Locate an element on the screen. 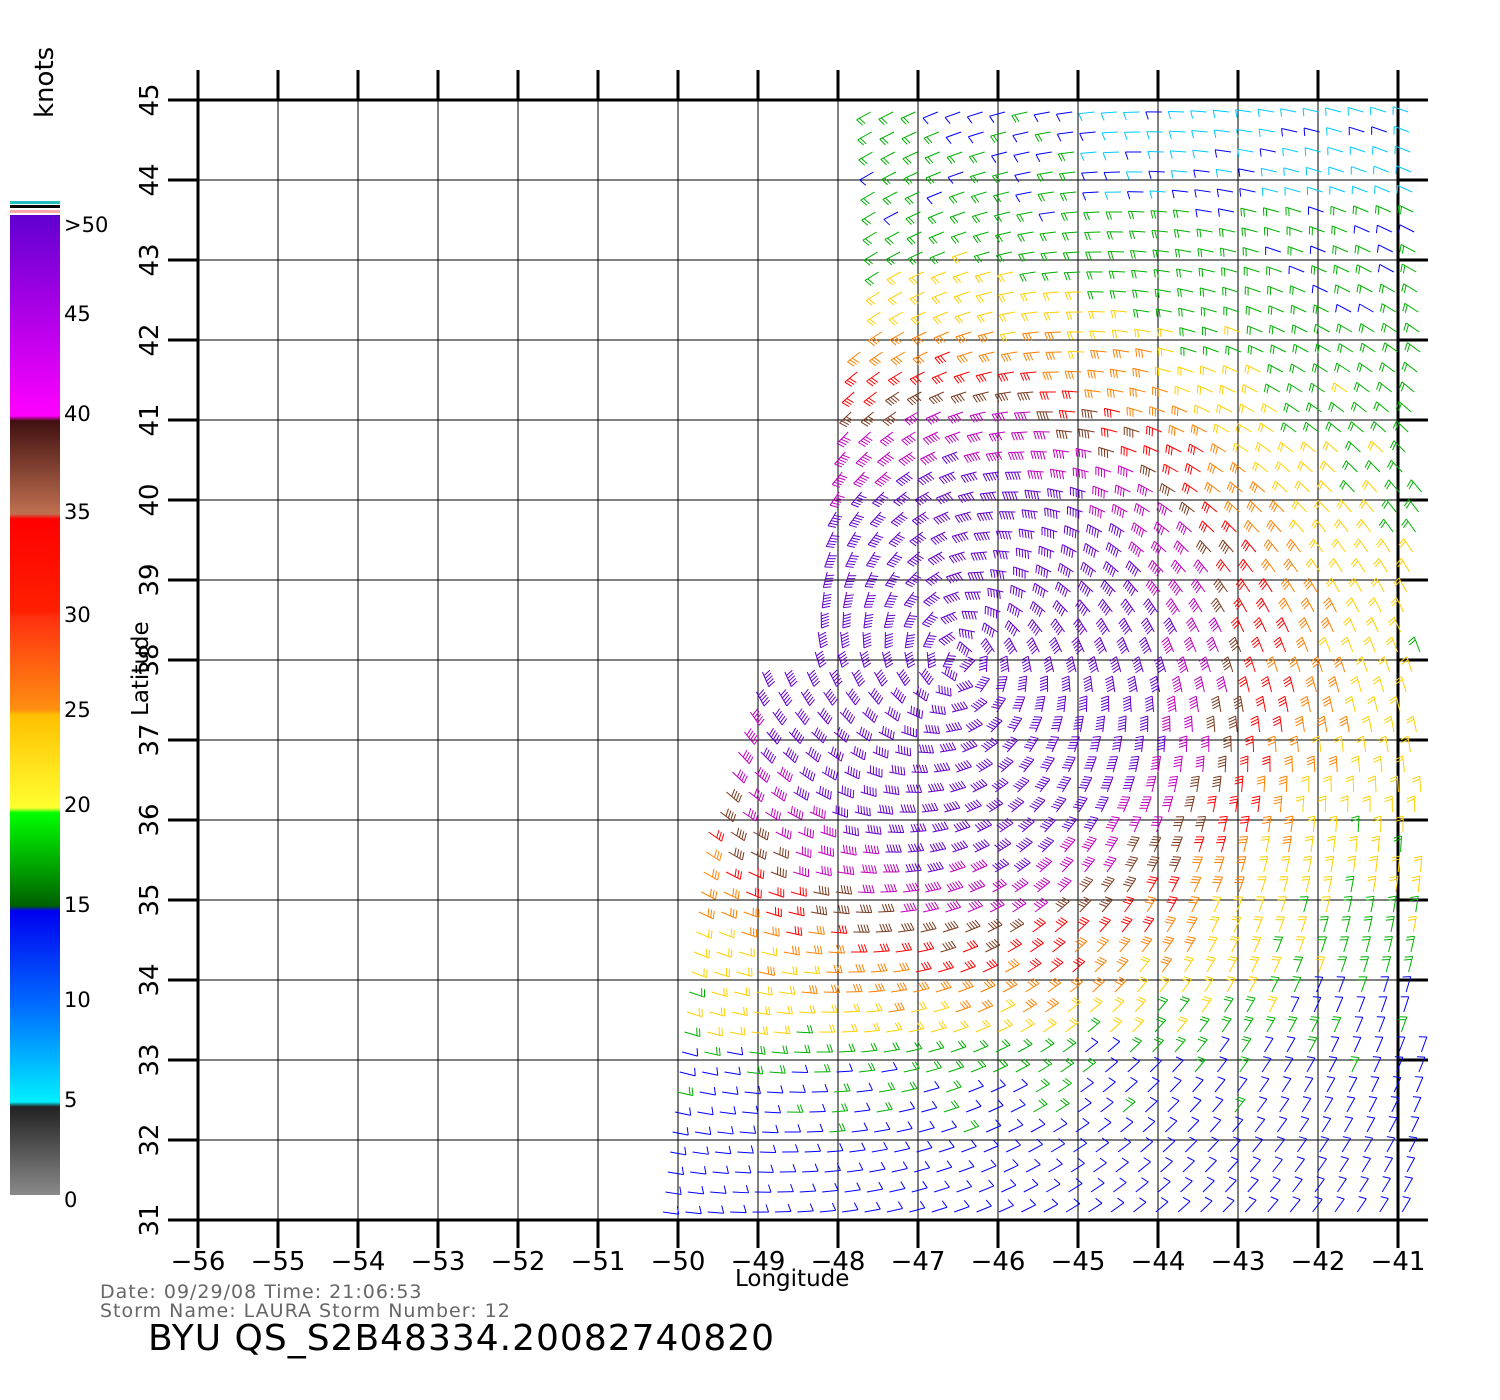 Image resolution: width=1500 pixels, height=1400 pixels. colorbar-unit-label: knots is located at coordinates (45, 82).